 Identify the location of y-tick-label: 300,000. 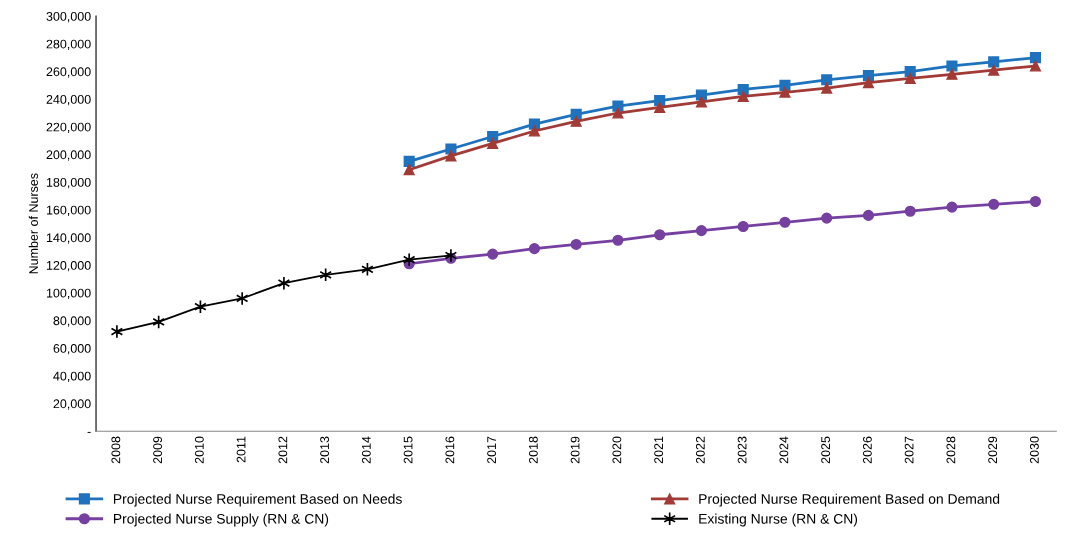
(68, 17).